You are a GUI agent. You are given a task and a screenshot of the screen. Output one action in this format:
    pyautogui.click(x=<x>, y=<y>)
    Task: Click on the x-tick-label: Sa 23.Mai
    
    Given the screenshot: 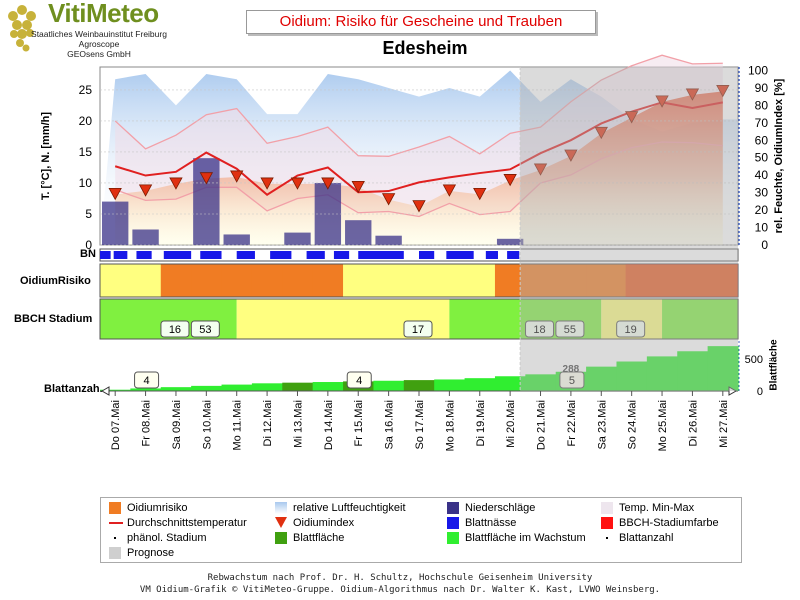 What is the action you would take?
    pyautogui.click(x=602, y=425)
    